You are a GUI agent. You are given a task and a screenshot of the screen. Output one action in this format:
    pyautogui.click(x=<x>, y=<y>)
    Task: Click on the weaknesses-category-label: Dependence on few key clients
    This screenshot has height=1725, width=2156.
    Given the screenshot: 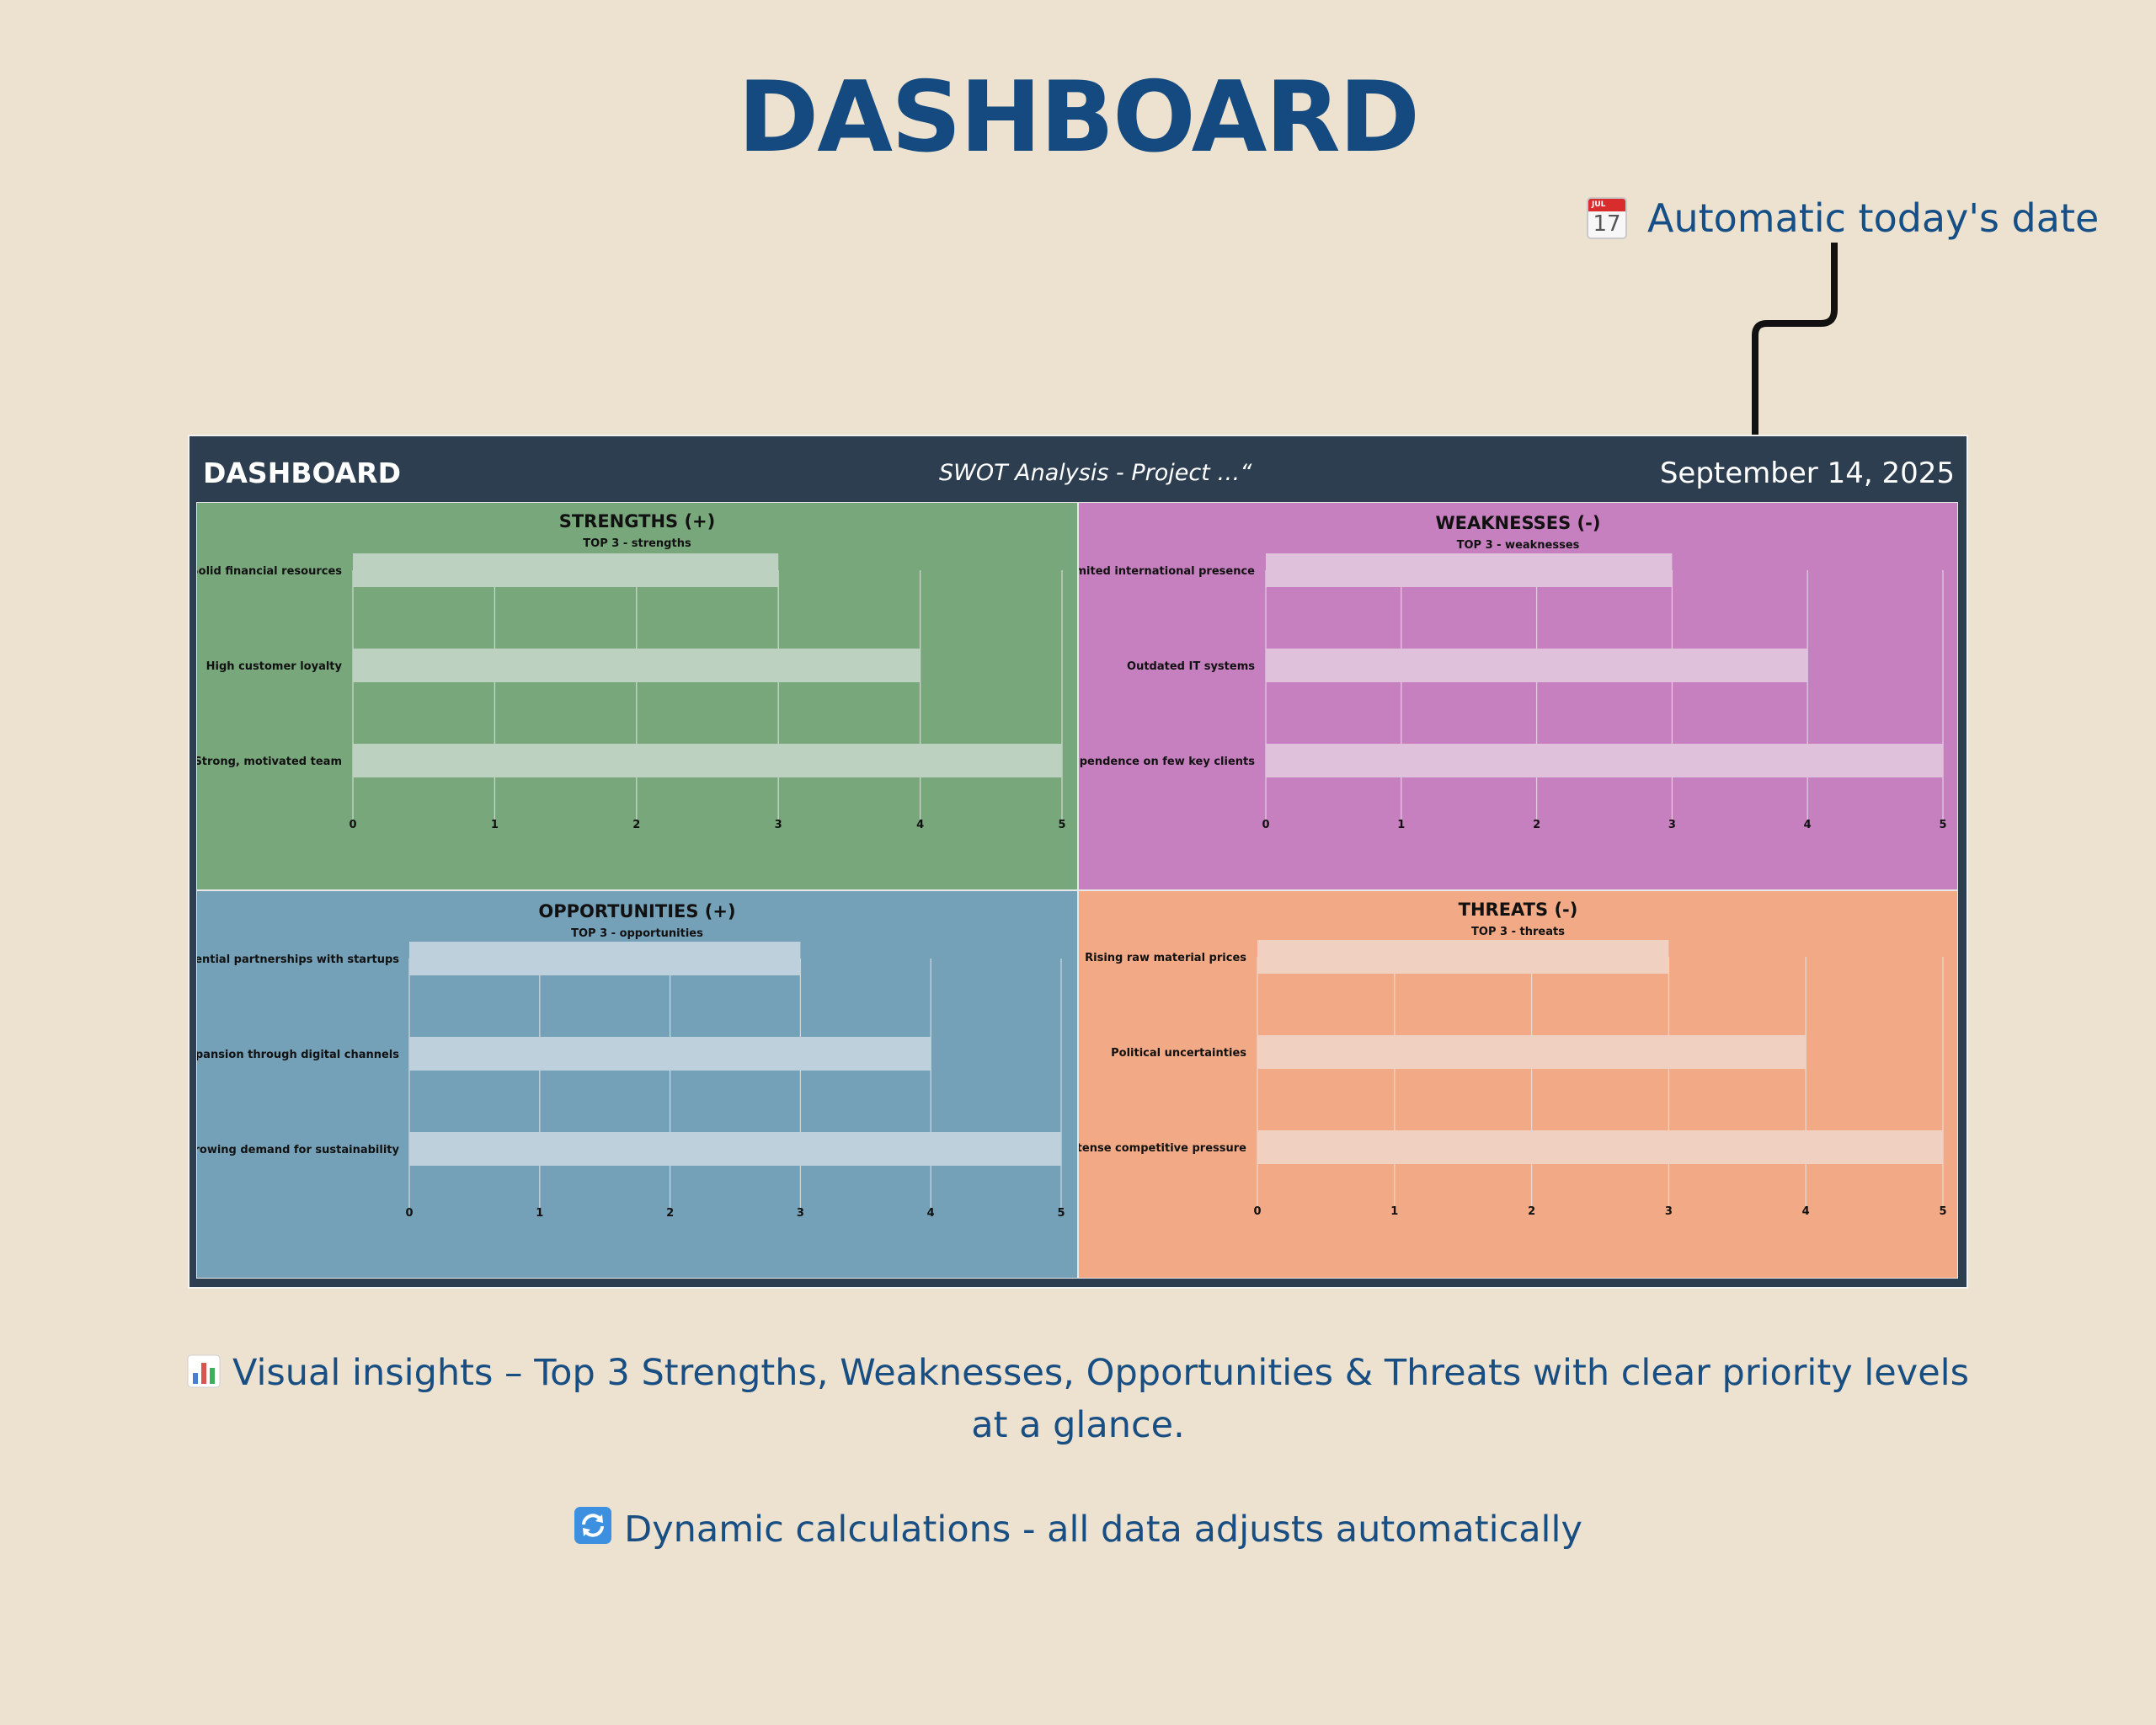 What is the action you would take?
    pyautogui.click(x=1167, y=762)
    